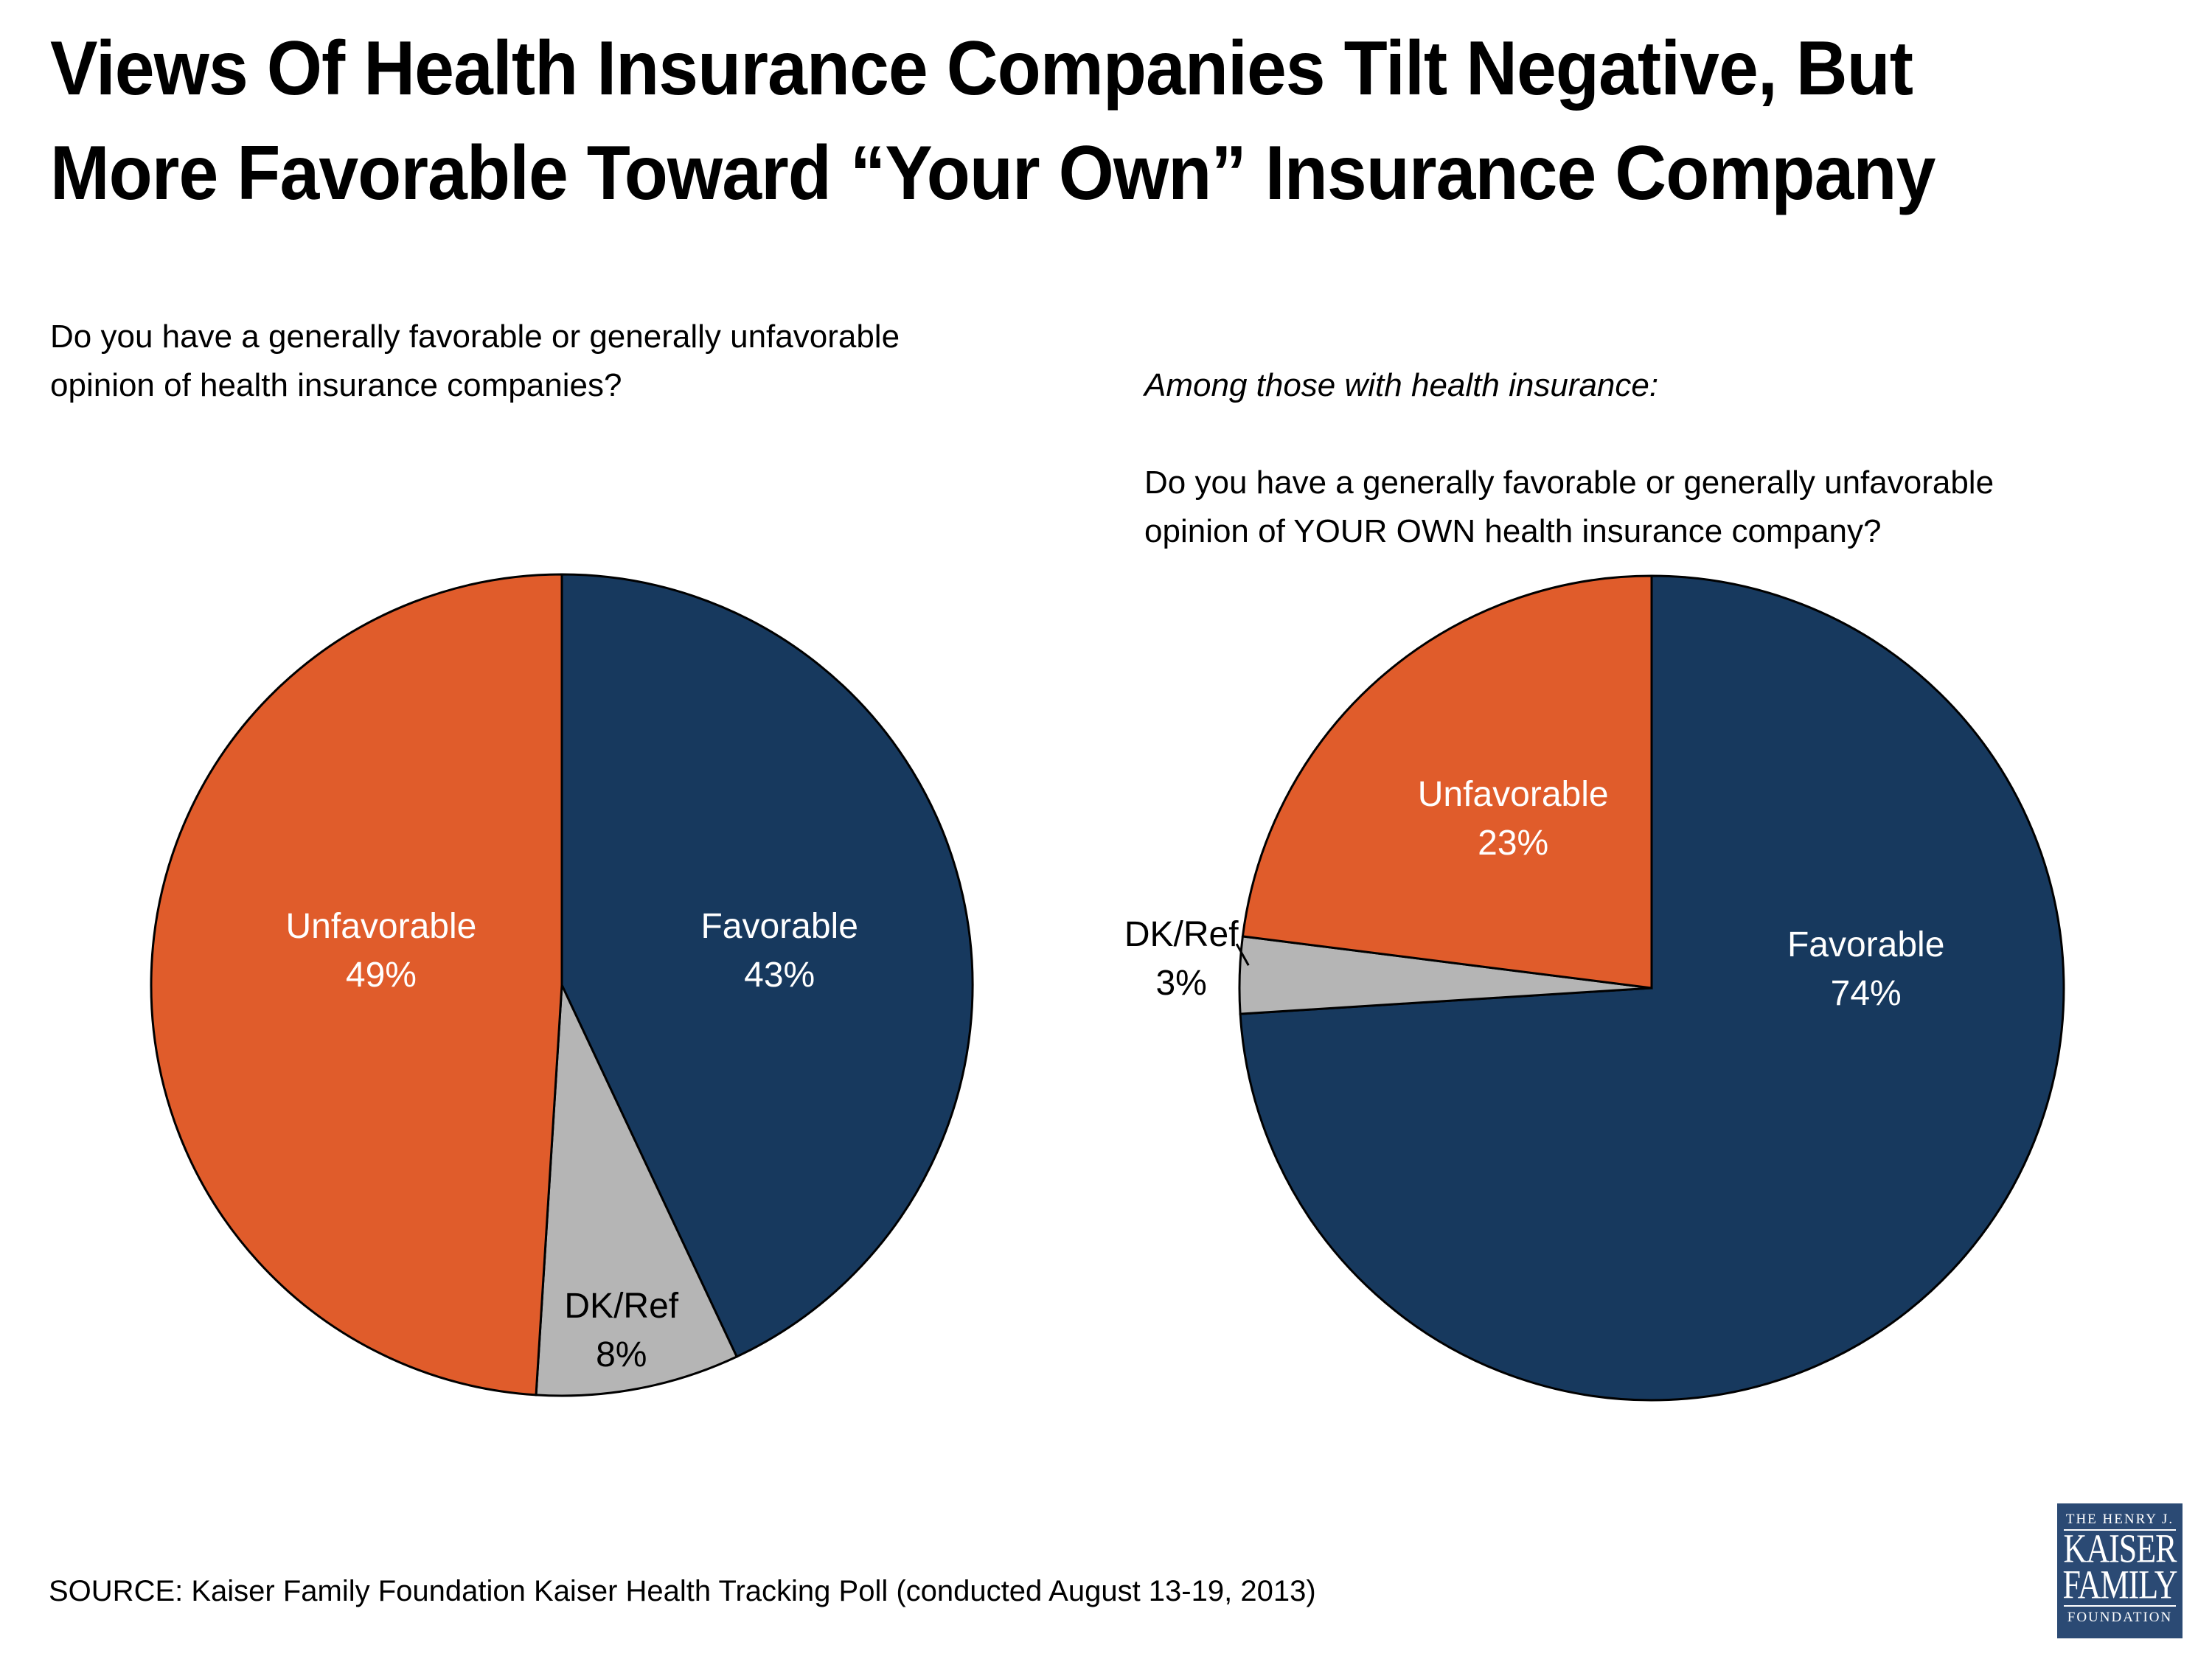 The image size is (2212, 1659). What do you see at coordinates (1401, 385) in the screenshot?
I see `question-right-intro: Among those with health insurance:` at bounding box center [1401, 385].